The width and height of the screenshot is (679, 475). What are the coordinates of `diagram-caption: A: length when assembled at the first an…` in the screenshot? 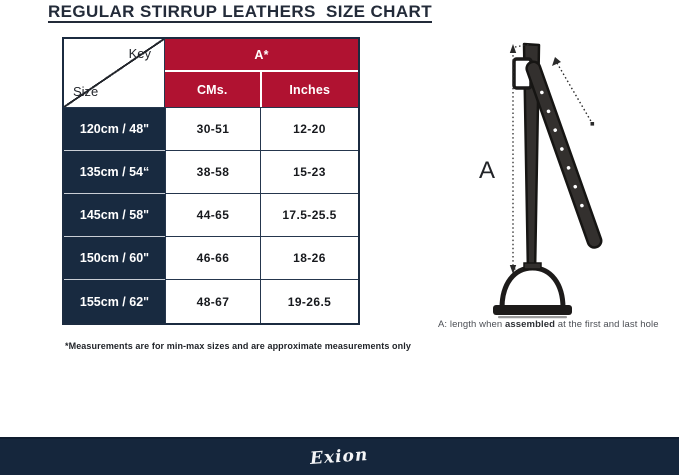 It's located at (558, 324).